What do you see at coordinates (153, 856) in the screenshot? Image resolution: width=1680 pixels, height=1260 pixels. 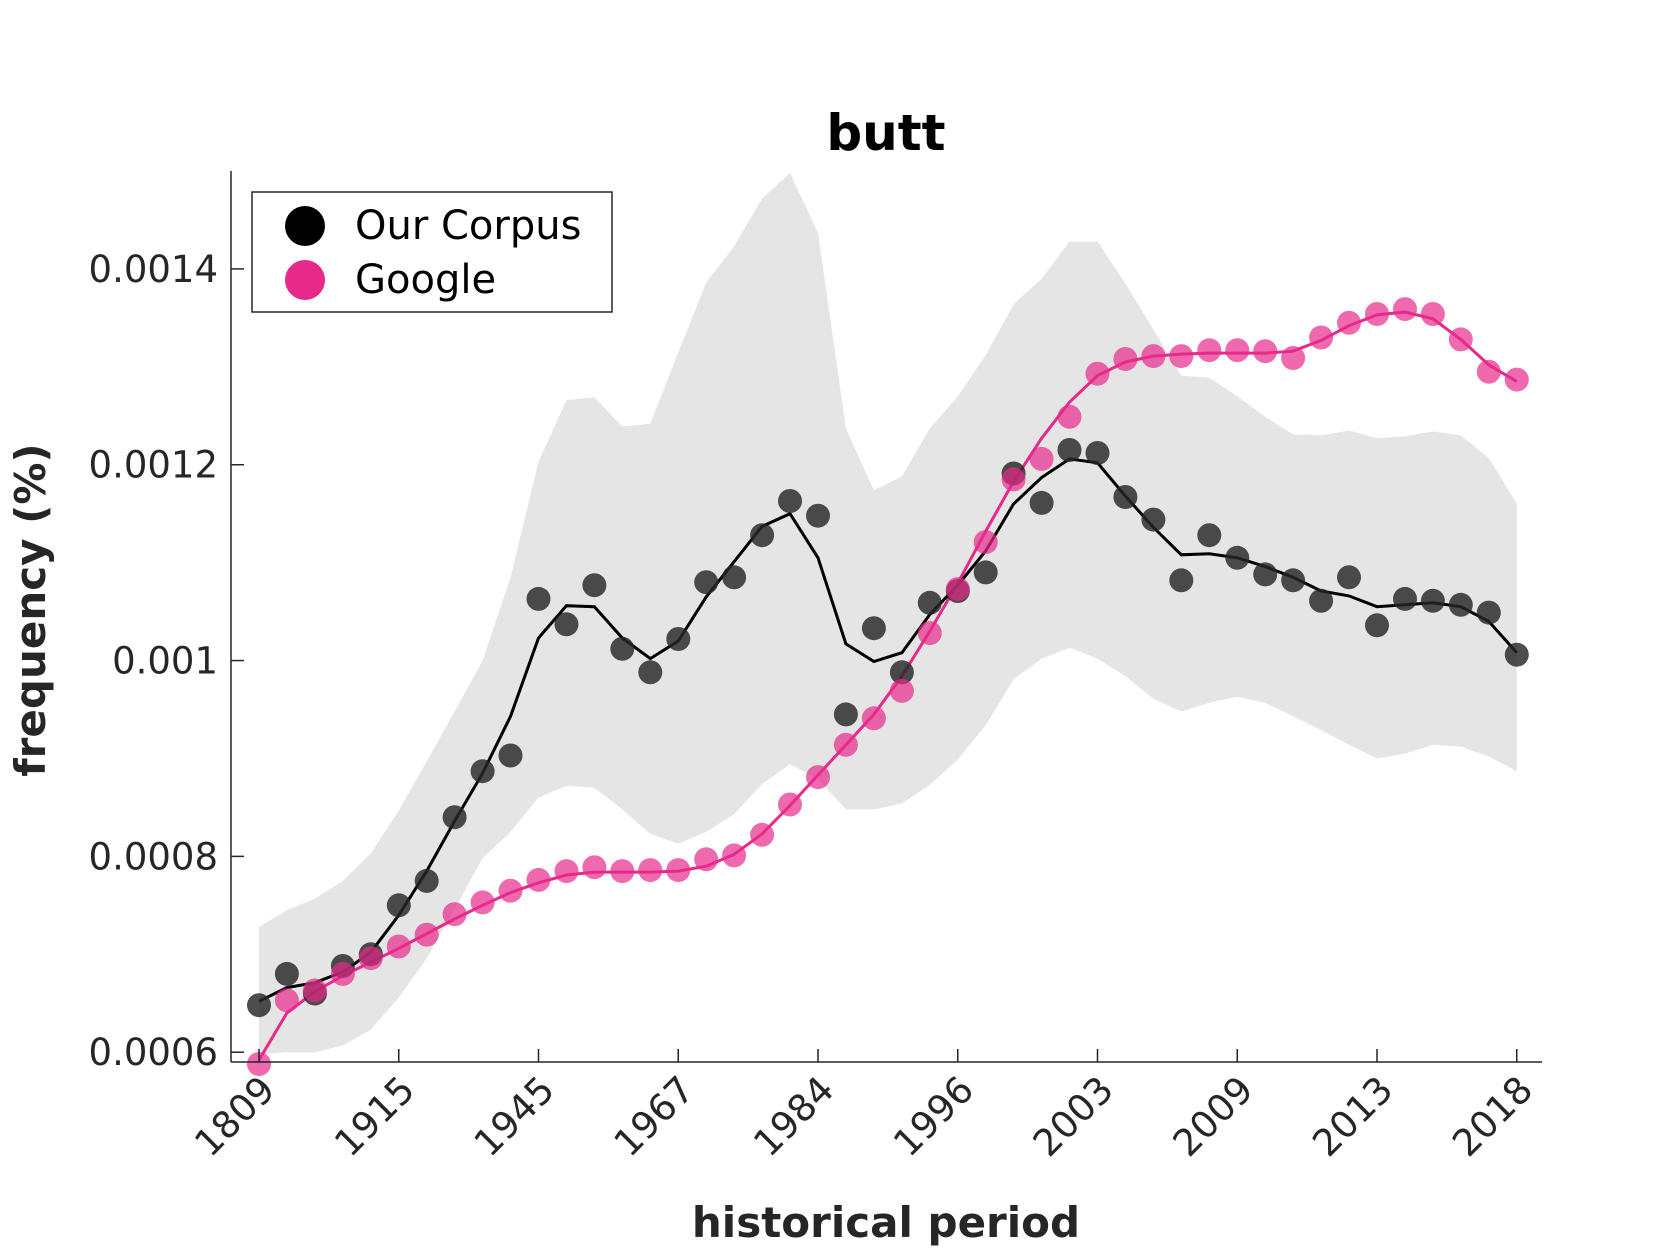 I see `y-tick-label: 0.0008` at bounding box center [153, 856].